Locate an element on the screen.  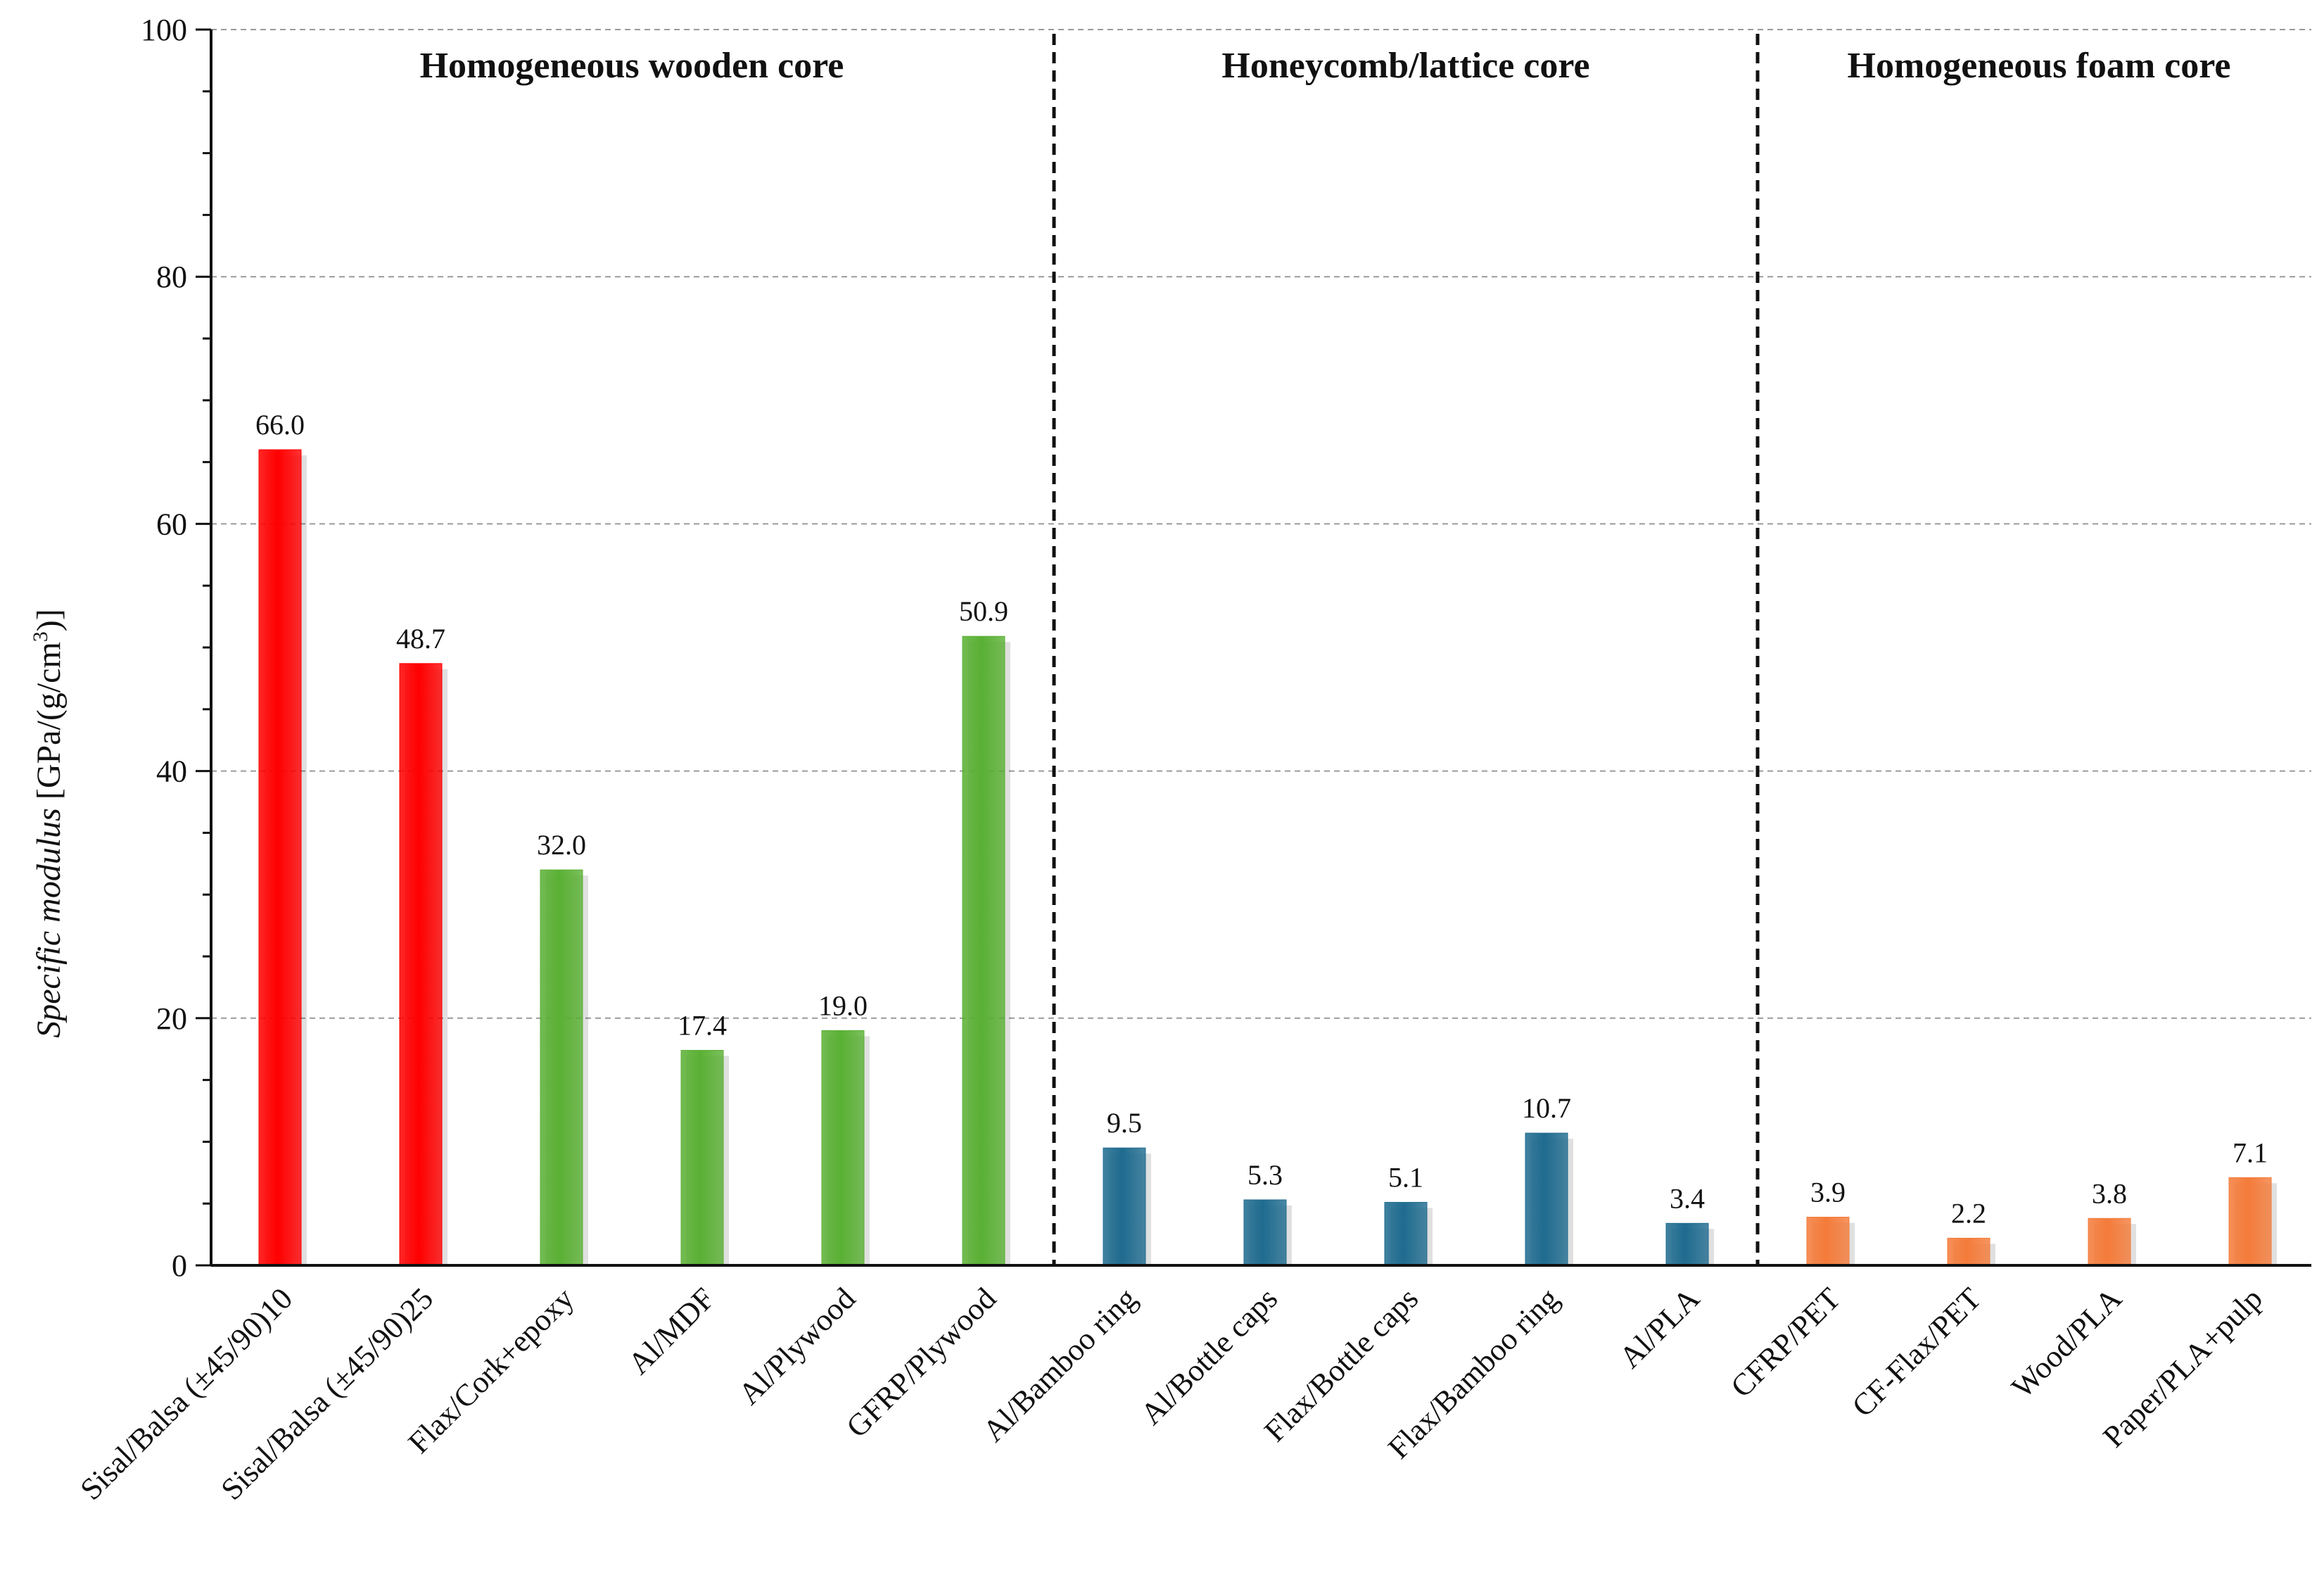
value-label-10: 3.4 is located at coordinates (1687, 1198).